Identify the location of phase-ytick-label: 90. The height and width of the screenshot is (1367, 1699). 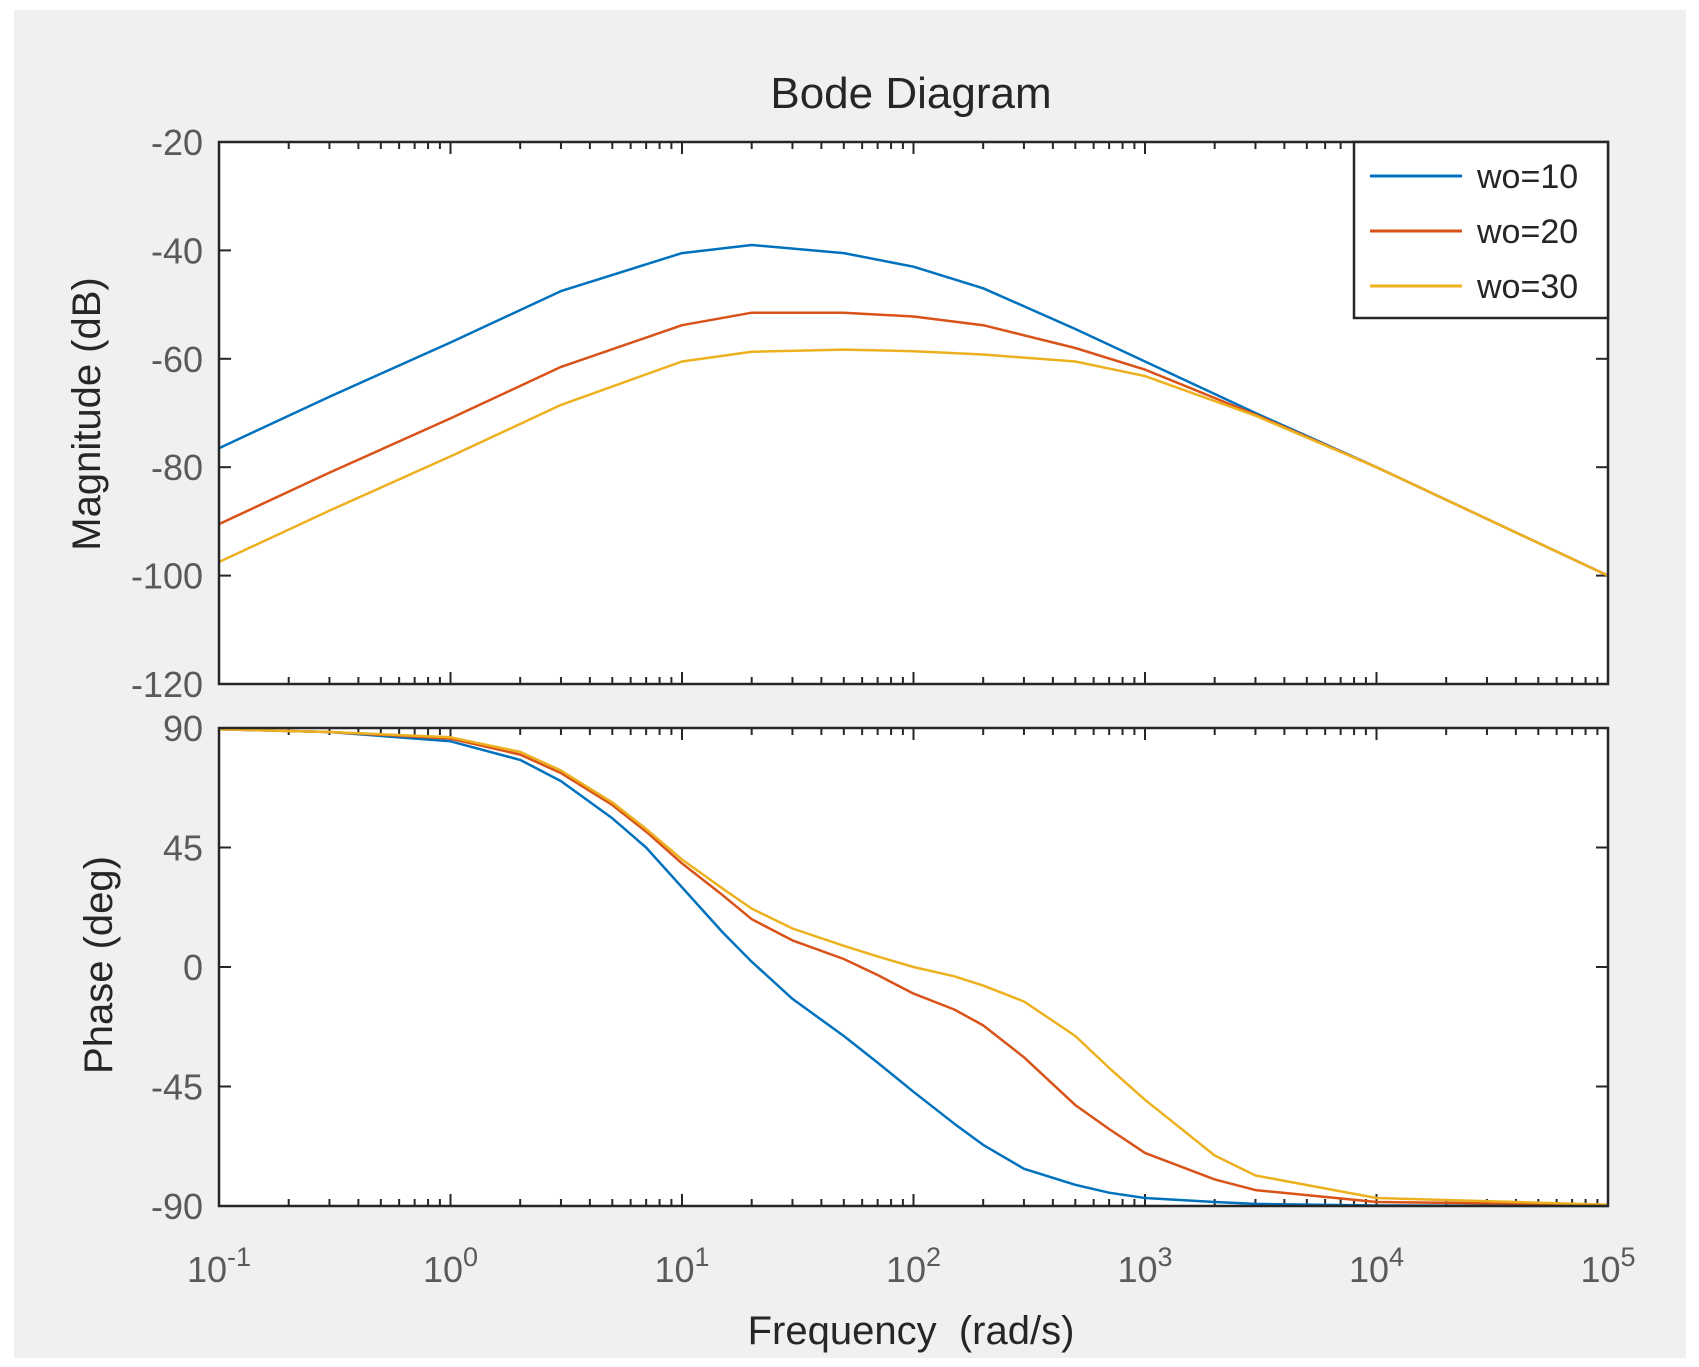
(183, 728).